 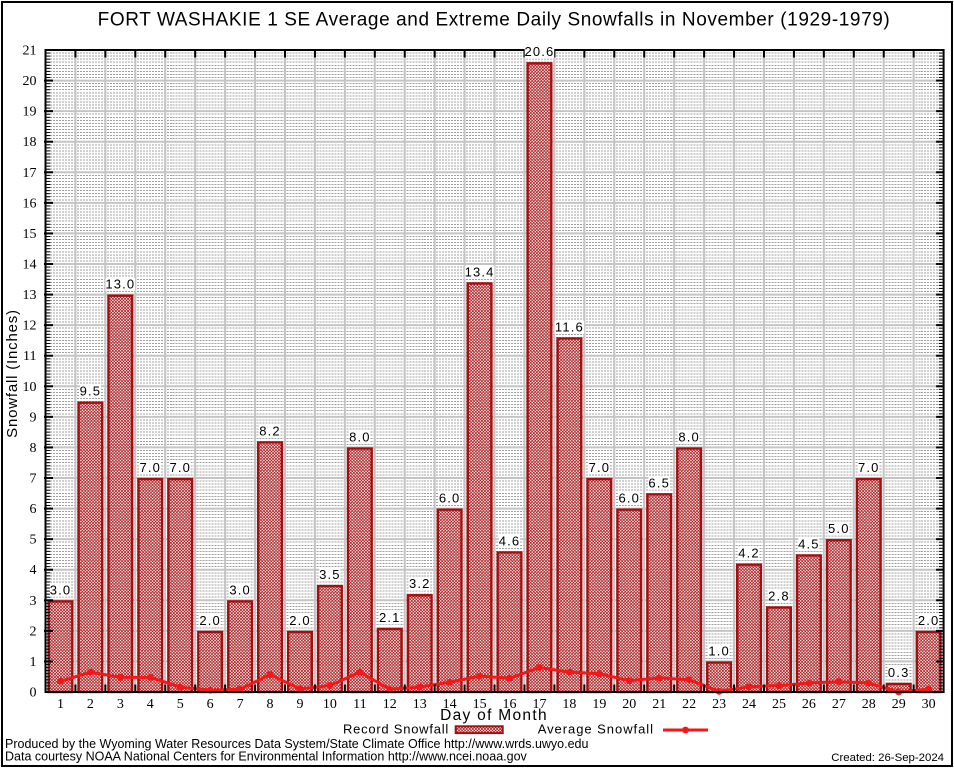 I want to click on svg-text: Record Snowfall, so click(x=396, y=729).